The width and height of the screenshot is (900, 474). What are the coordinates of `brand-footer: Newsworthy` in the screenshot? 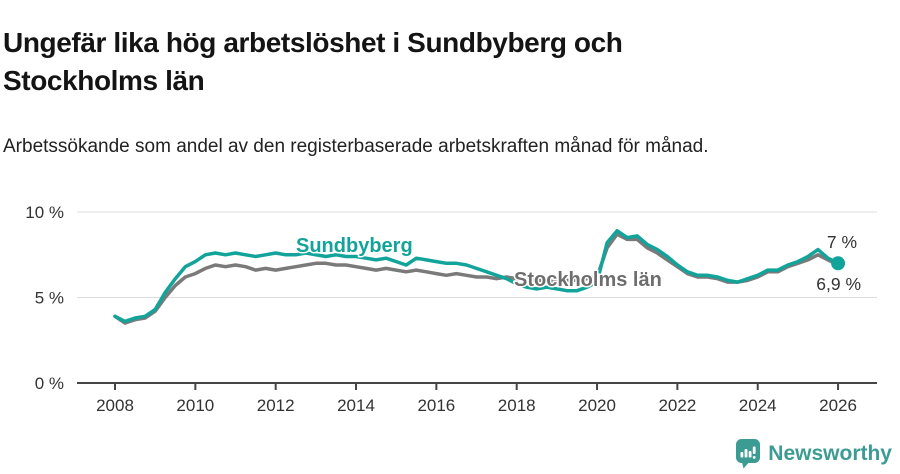 It's located at (814, 454).